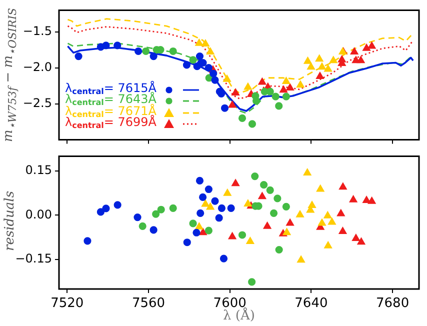 This screenshot has width=427, height=326. I want to click on y-axis-title: residuals, so click(10, 220).